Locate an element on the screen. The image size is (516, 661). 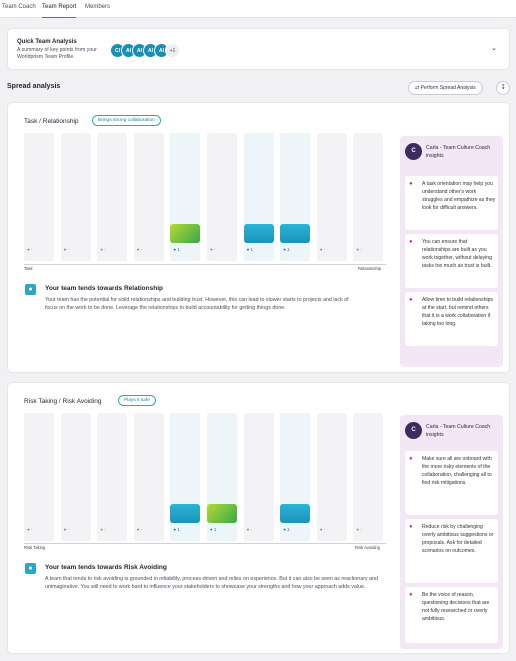
more-members-badge: +1 is located at coordinates (172, 50).